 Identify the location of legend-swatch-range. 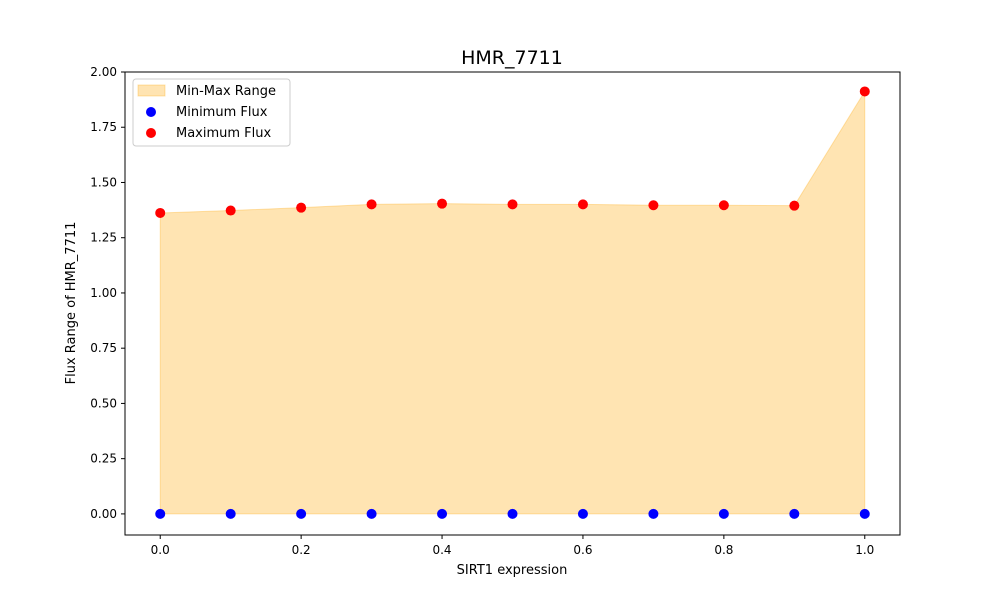
(151, 90).